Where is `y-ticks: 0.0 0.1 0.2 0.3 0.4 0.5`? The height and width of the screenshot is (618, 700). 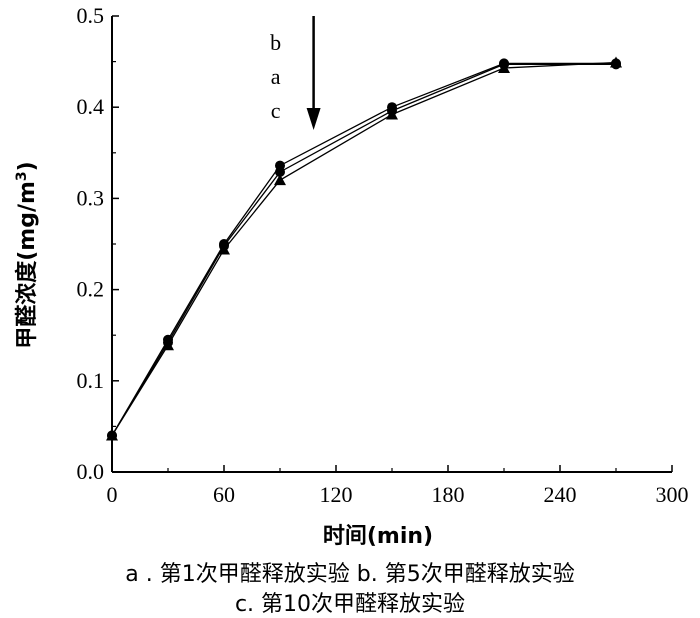
y-ticks: 0.0 0.1 0.2 0.3 0.4 0.5 is located at coordinates (98, 243).